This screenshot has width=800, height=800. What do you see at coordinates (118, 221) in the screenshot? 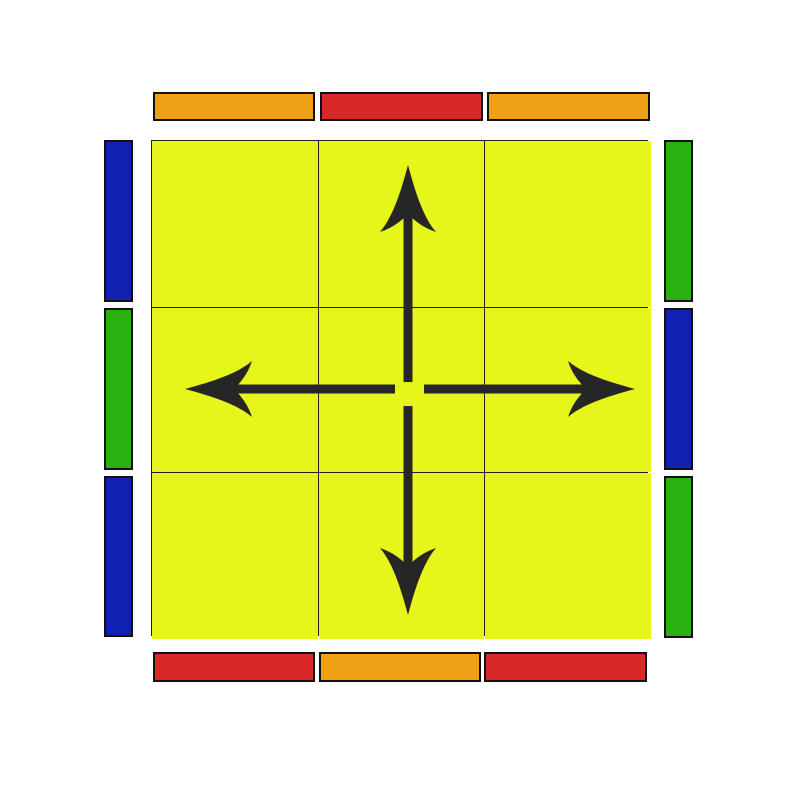
I see `left-strip-top` at bounding box center [118, 221].